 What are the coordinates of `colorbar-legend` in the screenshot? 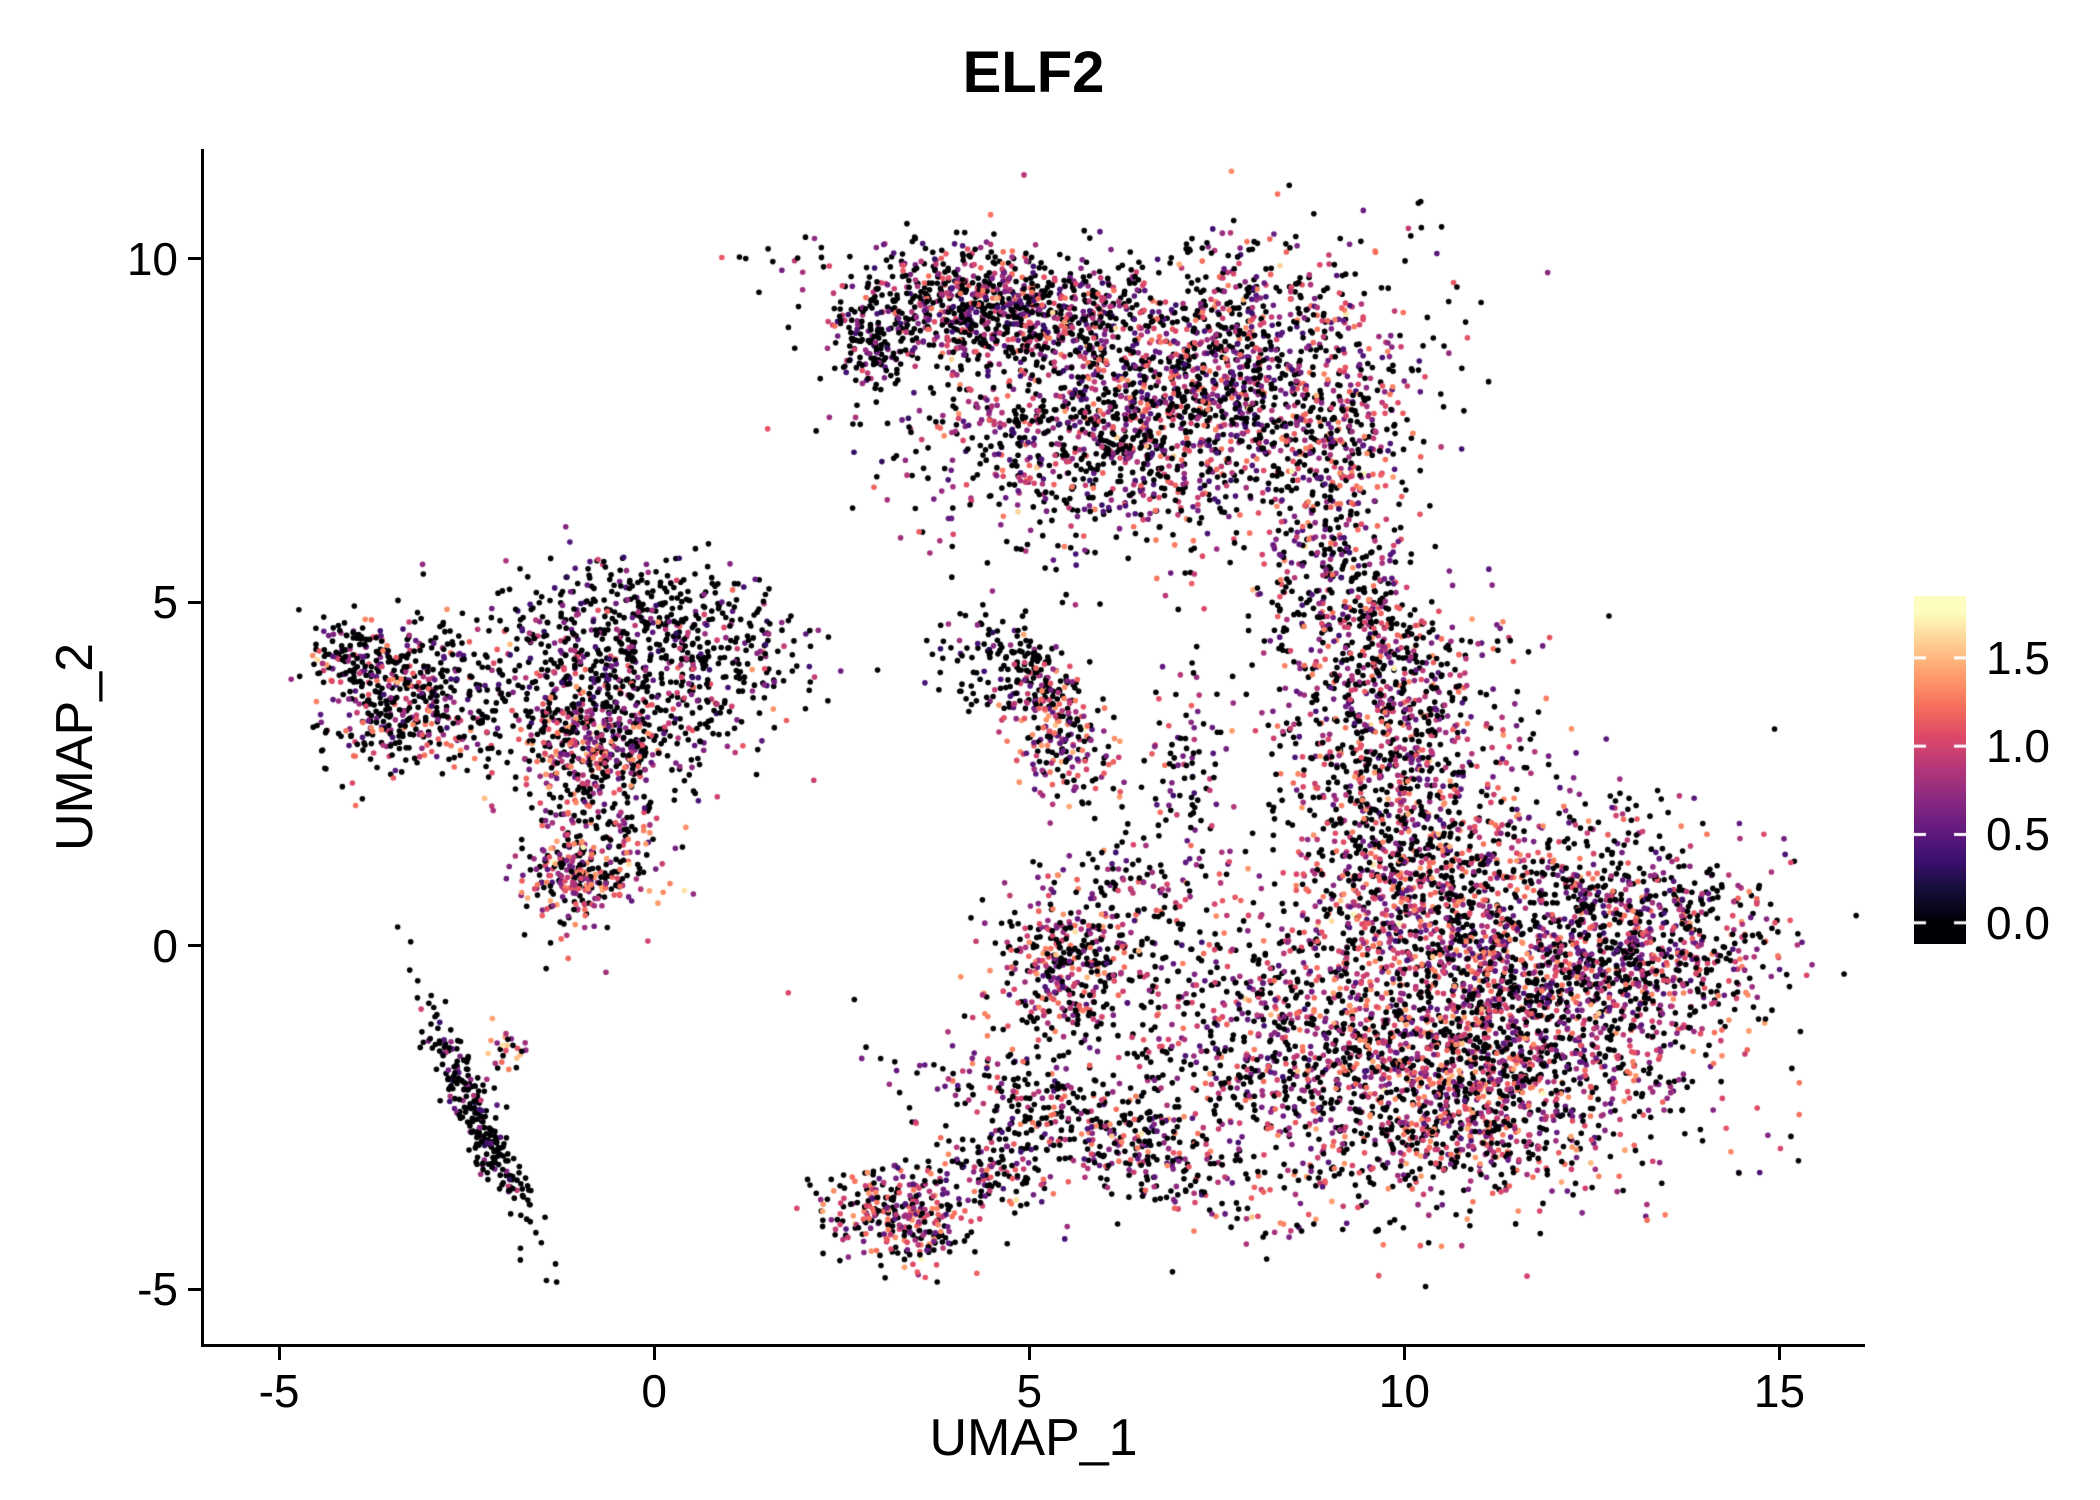 It's located at (1940, 770).